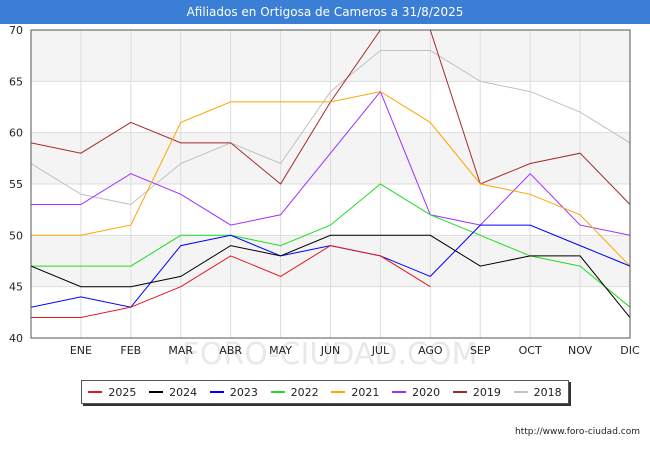 The image size is (650, 450). Describe the element at coordinates (16, 81) in the screenshot. I see `y-tick-label: 65` at that location.